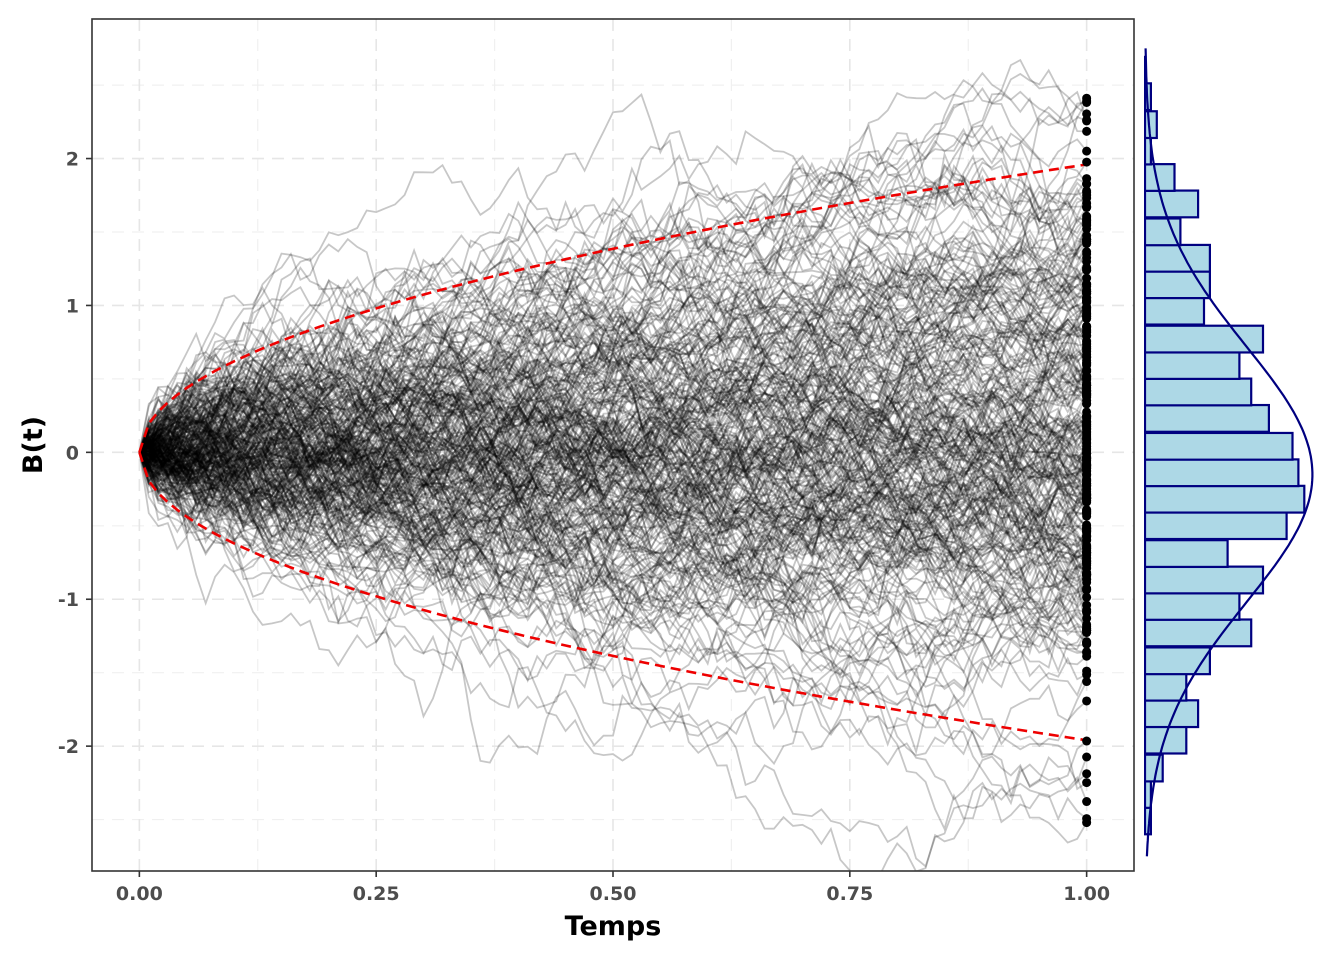 This screenshot has width=1344, height=960. I want to click on y-tick-label-3: 1, so click(72, 306).